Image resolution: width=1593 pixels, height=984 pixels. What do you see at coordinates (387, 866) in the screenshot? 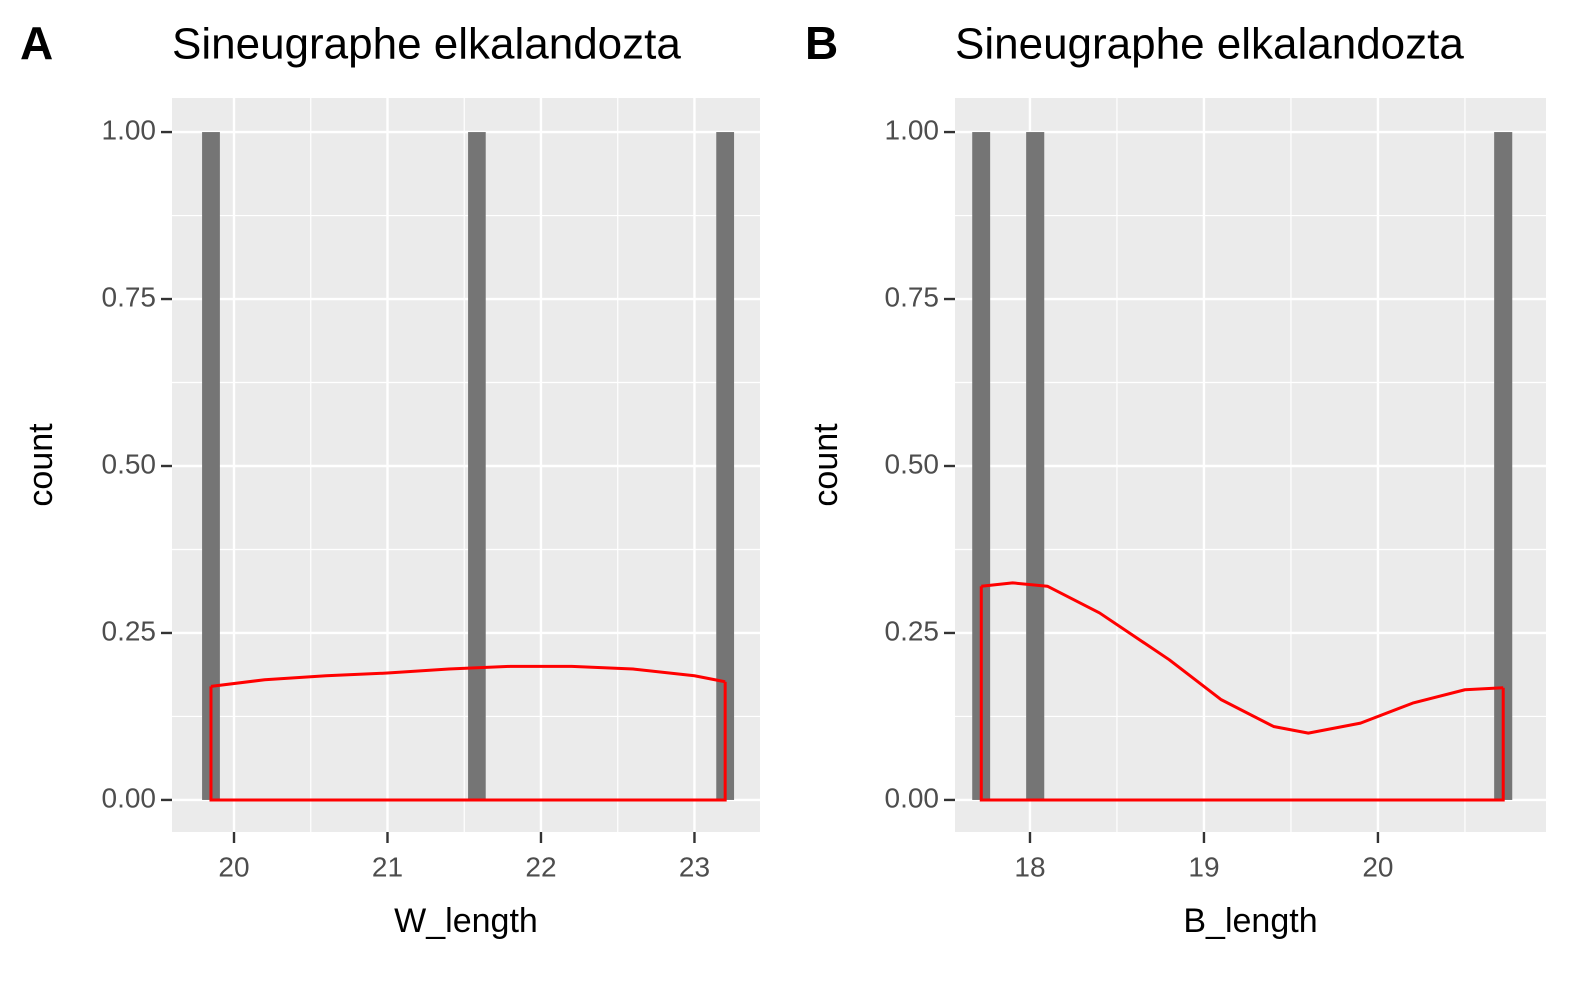
I see `x-tick-label: 21` at bounding box center [387, 866].